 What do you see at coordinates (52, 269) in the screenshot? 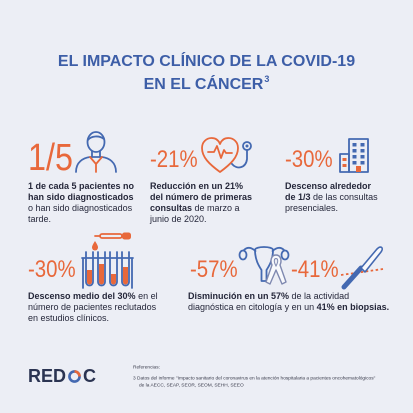
I see `stat-value-clinical-trials: -30%` at bounding box center [52, 269].